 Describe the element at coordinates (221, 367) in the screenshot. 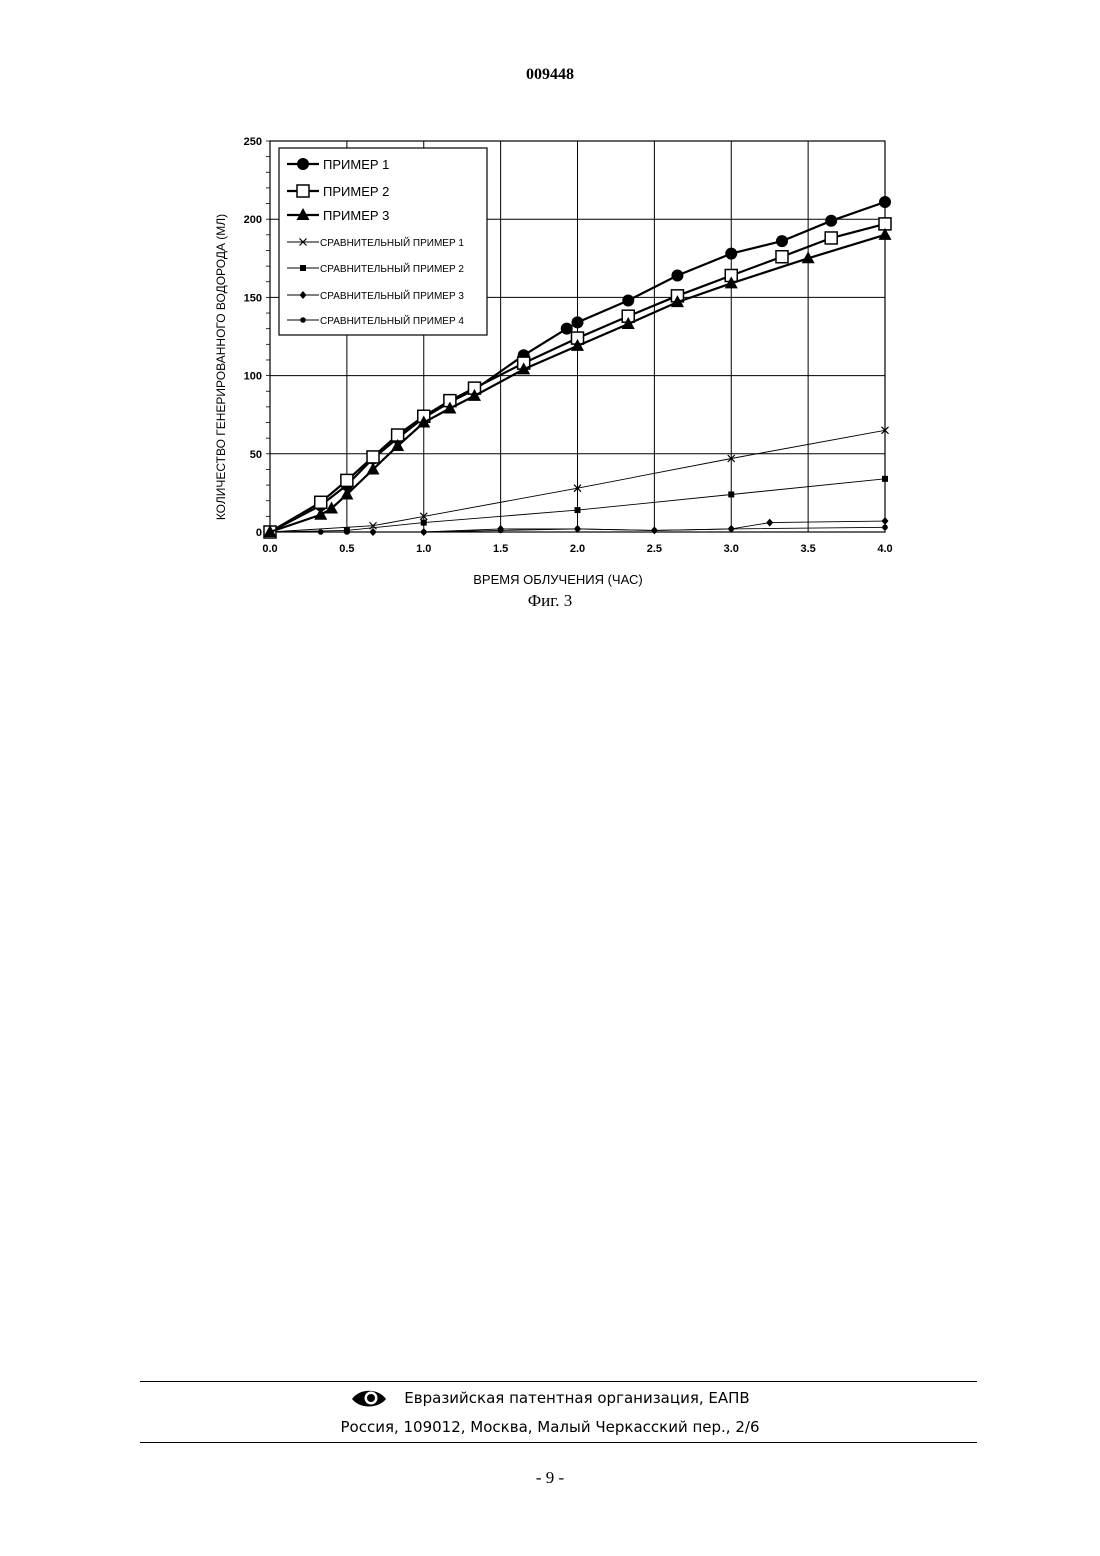

I see `y-axis-label: КОЛИЧЕСТВО ГЕНЕРИРОВАННОГО ВОДОРОДА (МЛ)` at that location.